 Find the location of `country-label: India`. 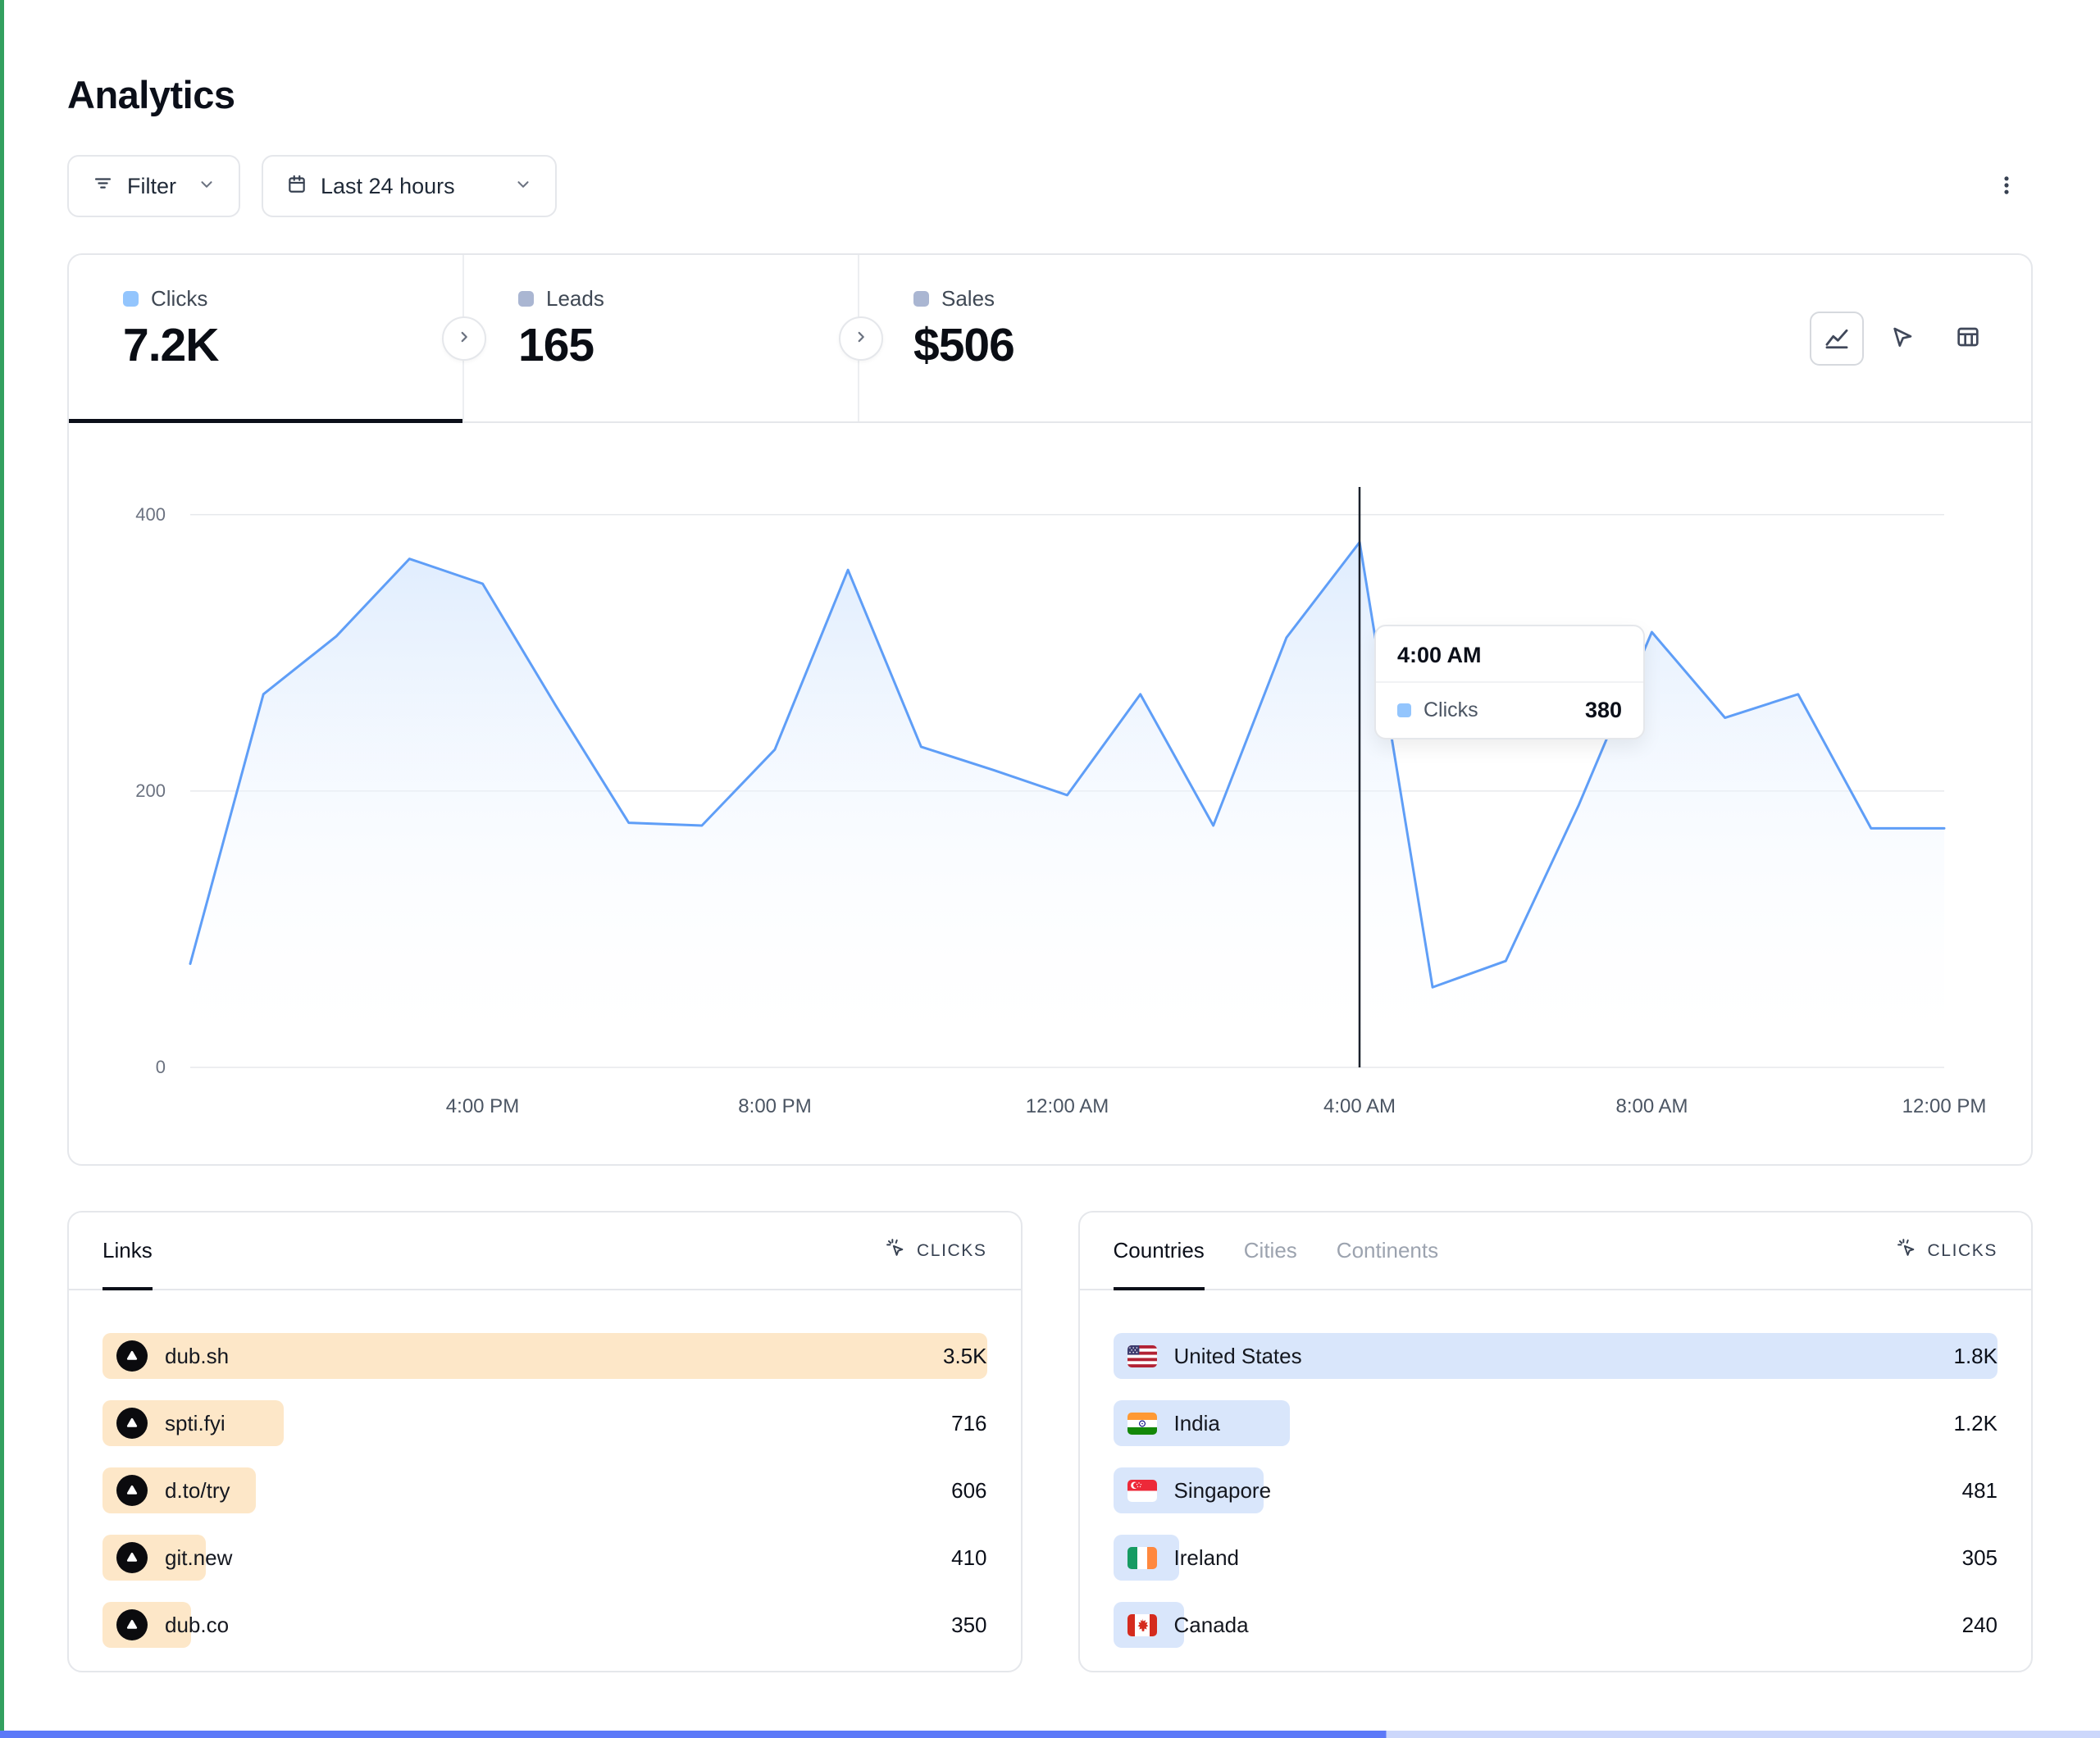

country-label: India is located at coordinates (1196, 1422).